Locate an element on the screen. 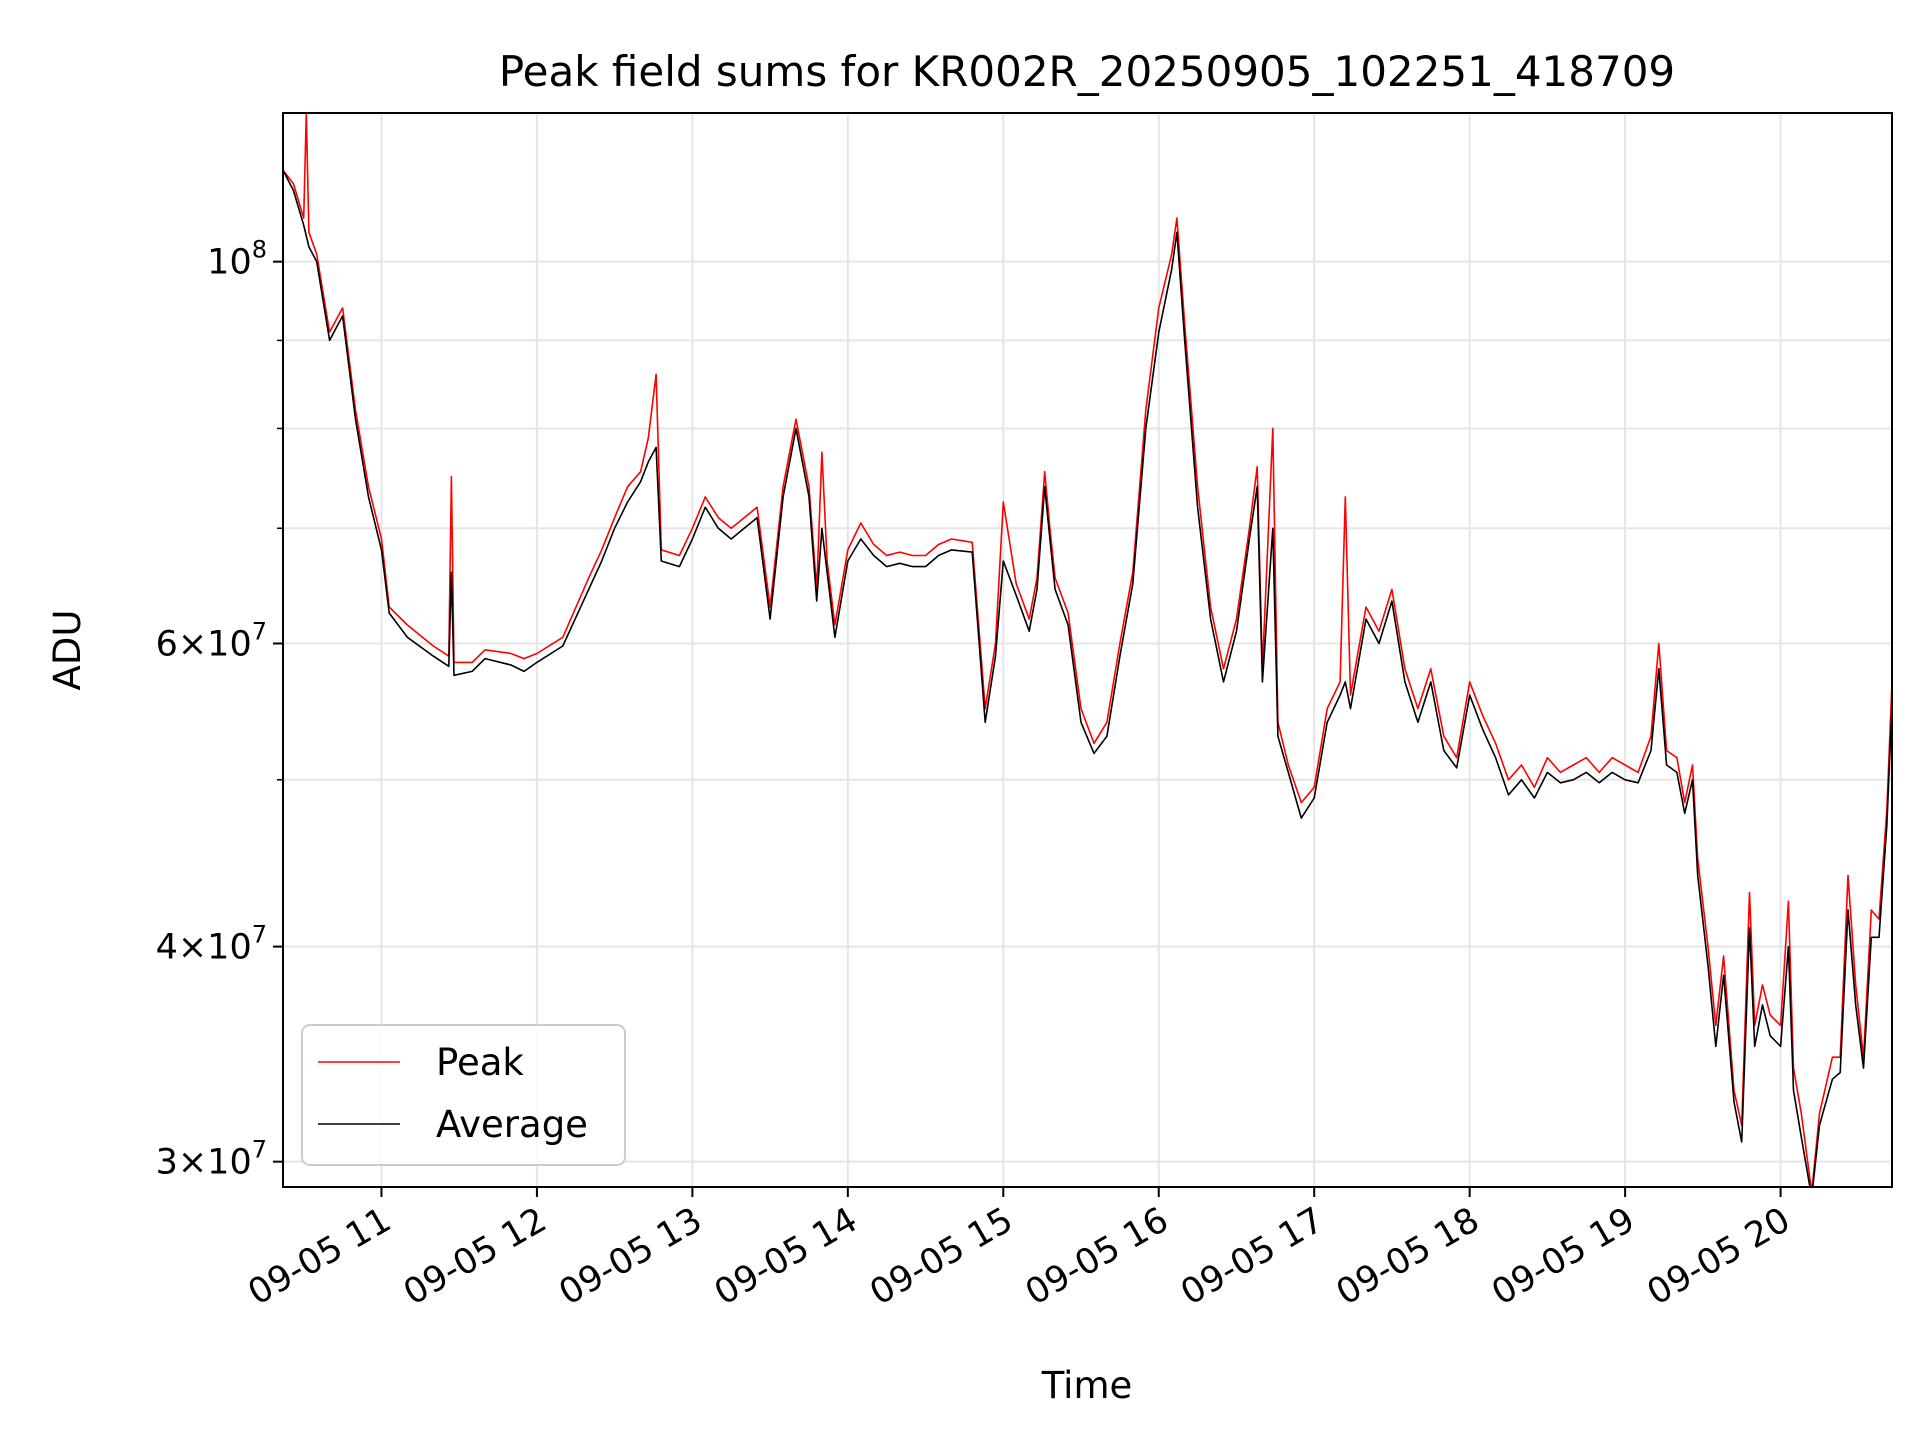  legend-box is located at coordinates (463, 1095).